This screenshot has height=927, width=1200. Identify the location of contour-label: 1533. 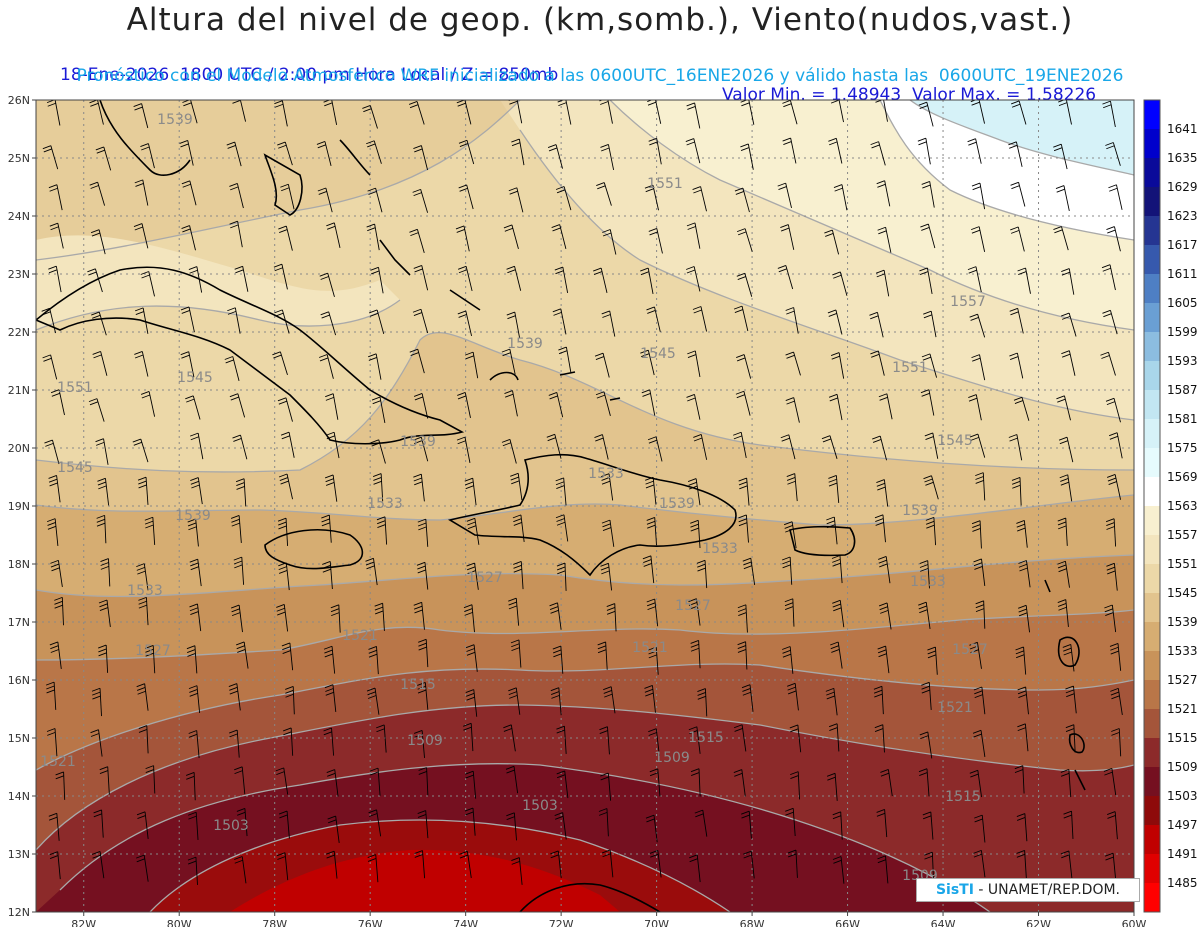
(720, 549).